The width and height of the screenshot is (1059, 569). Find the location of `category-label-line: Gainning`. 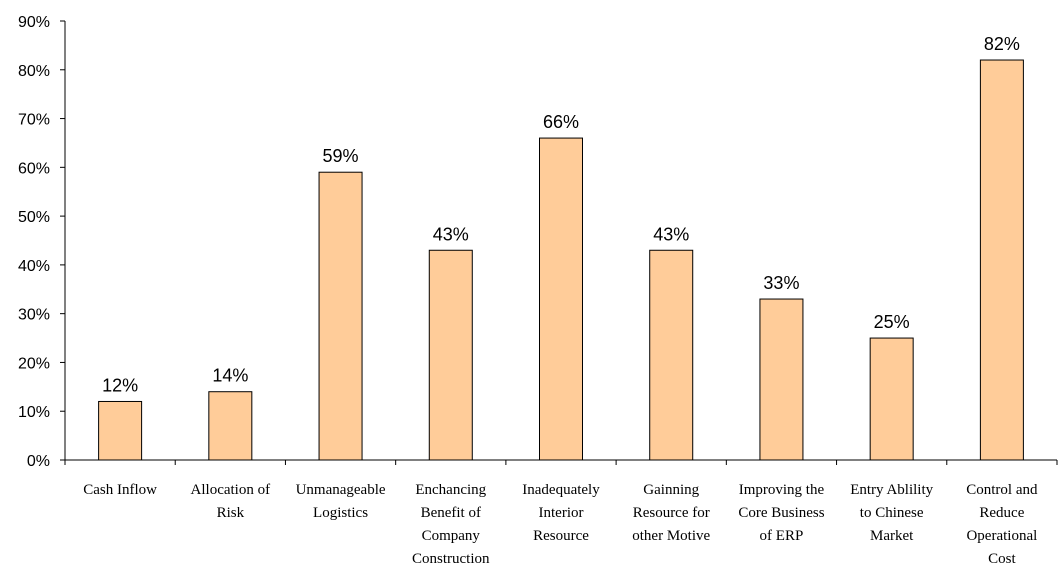

category-label-line: Gainning is located at coordinates (671, 490).